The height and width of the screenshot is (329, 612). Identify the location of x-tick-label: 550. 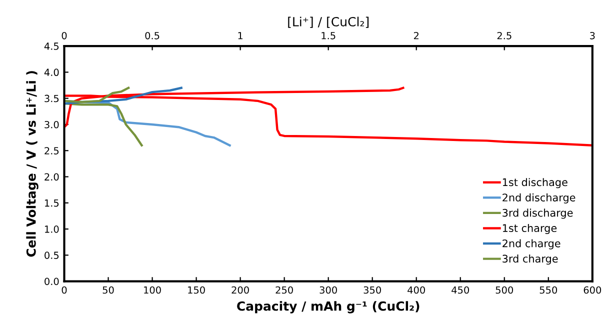
(549, 290).